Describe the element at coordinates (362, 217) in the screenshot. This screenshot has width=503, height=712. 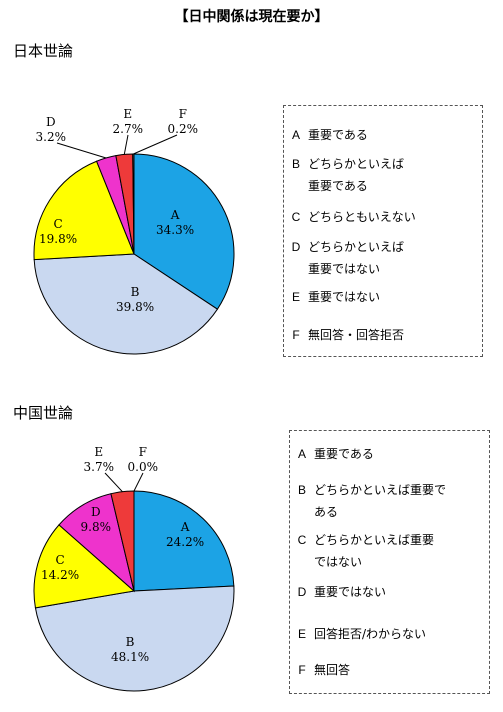
I see `legend-text: どちらともいえない` at that location.